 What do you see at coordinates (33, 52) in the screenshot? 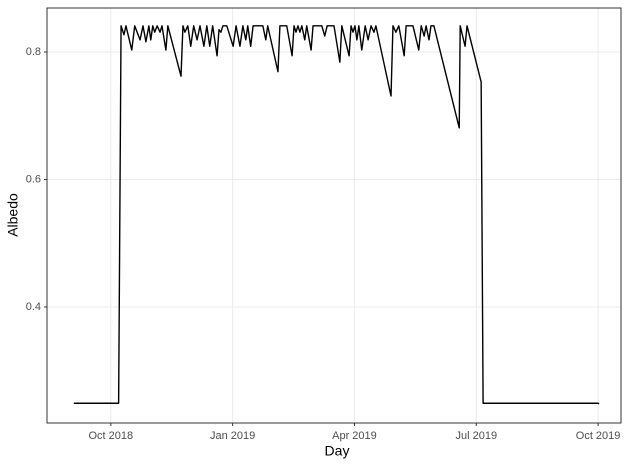
I see `y-tick-label: 0.8` at bounding box center [33, 52].